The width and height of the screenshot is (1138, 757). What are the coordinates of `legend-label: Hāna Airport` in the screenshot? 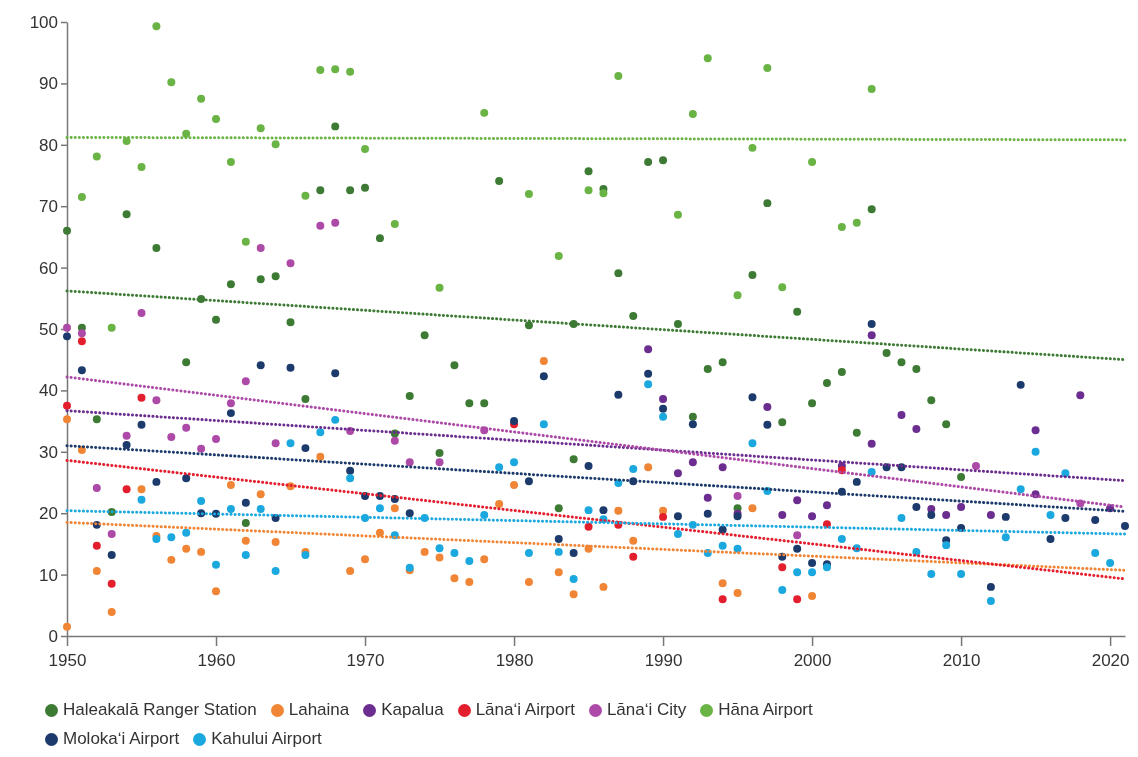 It's located at (765, 710).